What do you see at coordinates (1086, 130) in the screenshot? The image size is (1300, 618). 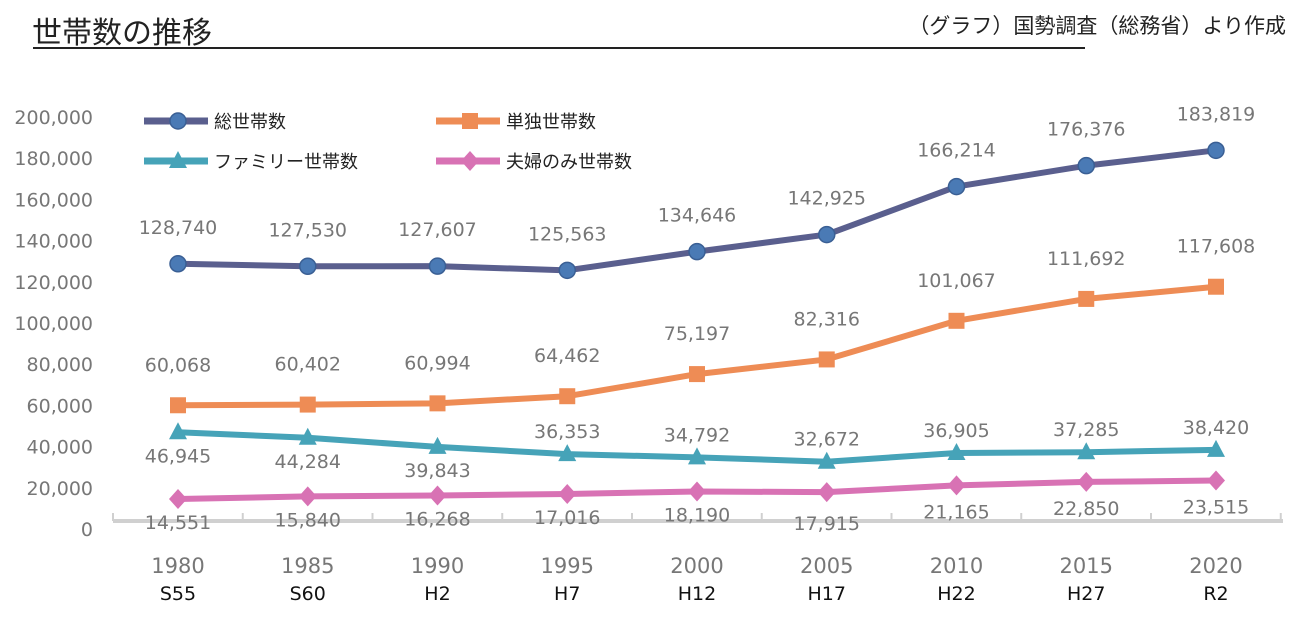 I see `data-label: 176,376` at bounding box center [1086, 130].